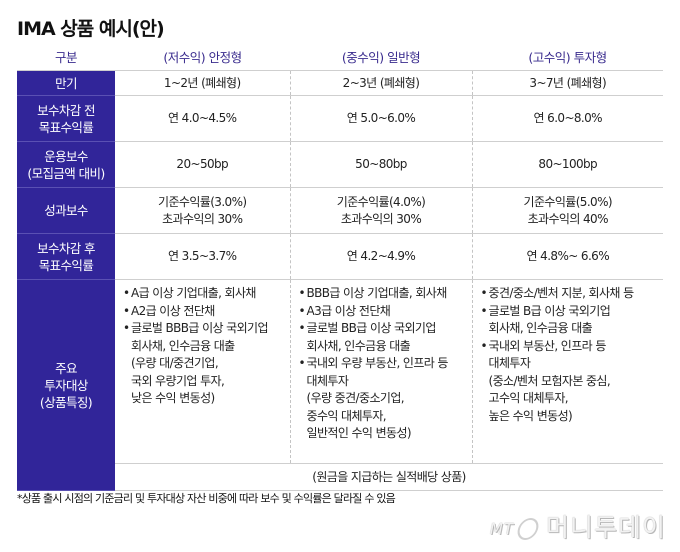 This screenshot has width=680, height=552. What do you see at coordinates (605, 527) in the screenshot?
I see `logo-name: 머니투데이` at bounding box center [605, 527].